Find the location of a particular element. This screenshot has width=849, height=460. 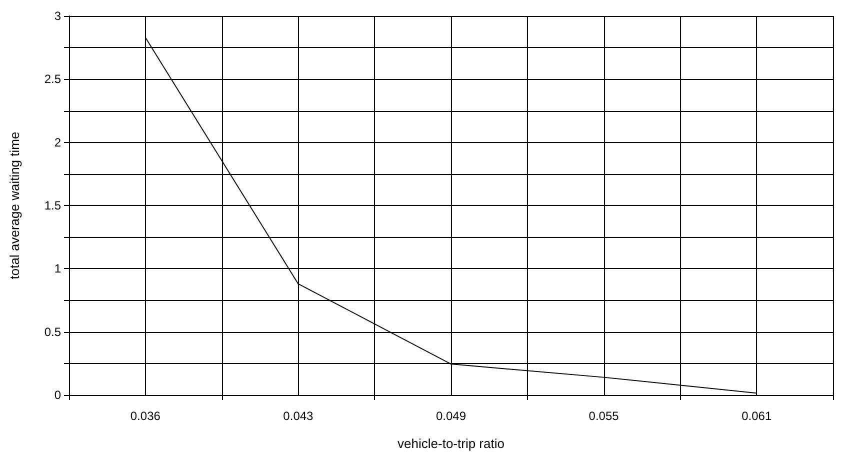

y-tick-label: 3 is located at coordinates (58, 16).